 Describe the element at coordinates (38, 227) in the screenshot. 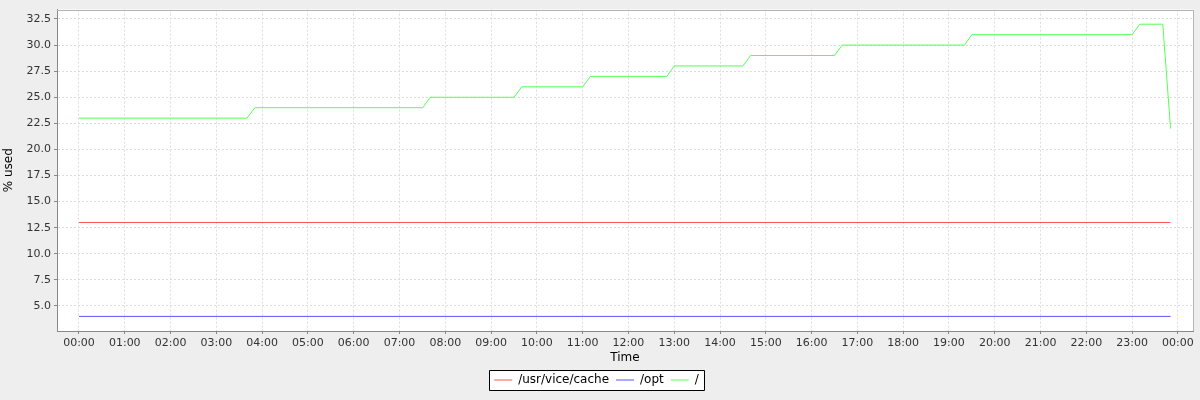

I see `y-tick-label: 12.5` at that location.